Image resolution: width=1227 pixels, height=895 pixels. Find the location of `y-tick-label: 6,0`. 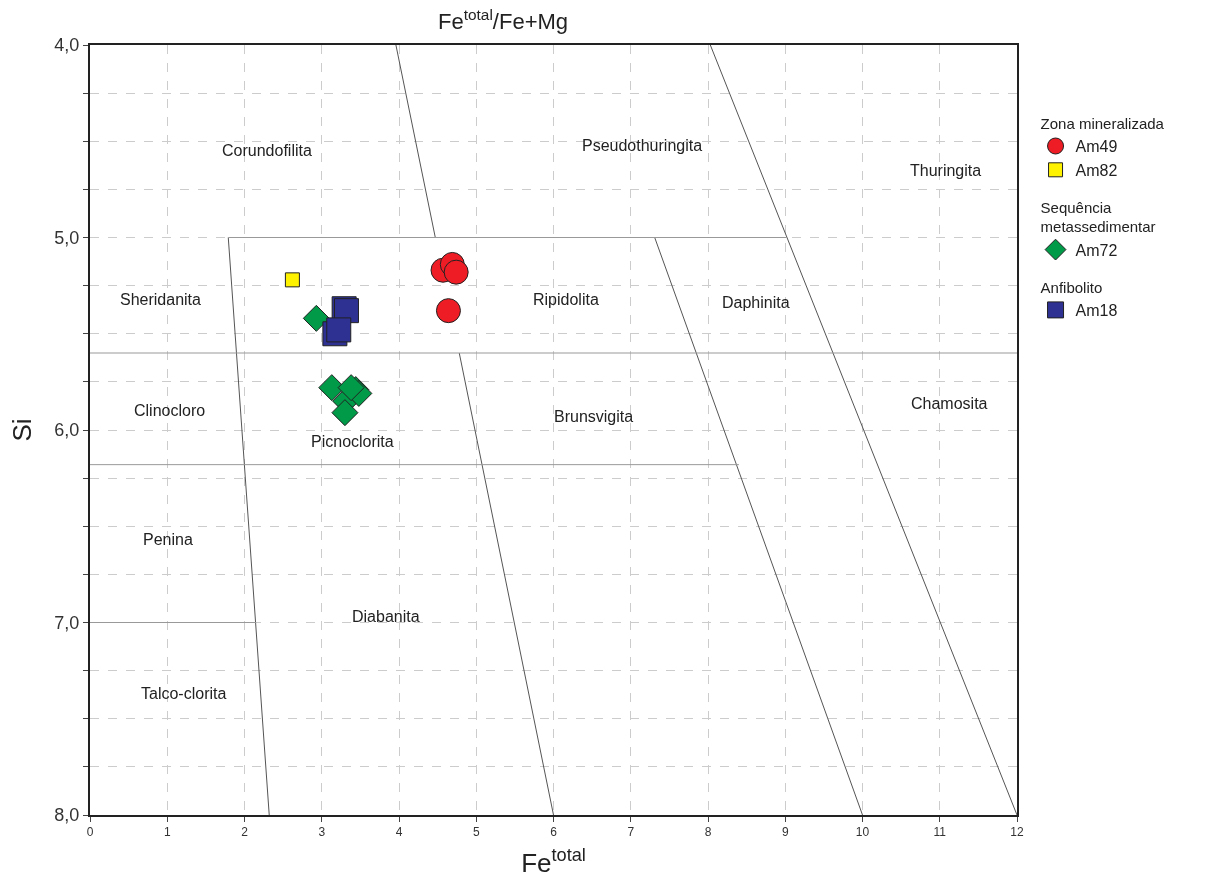

y-tick-label: 6,0 is located at coordinates (67, 430).